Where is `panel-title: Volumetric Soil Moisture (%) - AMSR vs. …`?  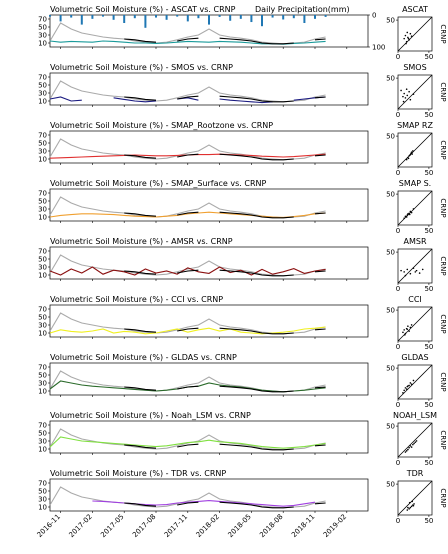 panel-title: Volumetric Soil Moisture (%) - AMSR vs. … is located at coordinates (141, 241).